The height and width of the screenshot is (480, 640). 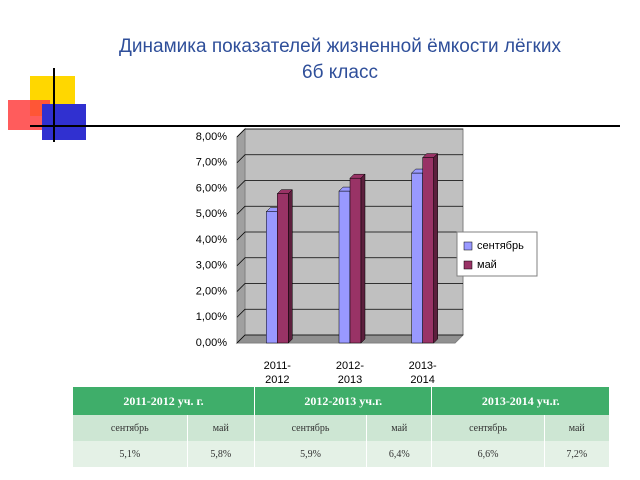 What do you see at coordinates (211, 163) in the screenshot?
I see `y-tick-label: 7,00%` at bounding box center [211, 163].